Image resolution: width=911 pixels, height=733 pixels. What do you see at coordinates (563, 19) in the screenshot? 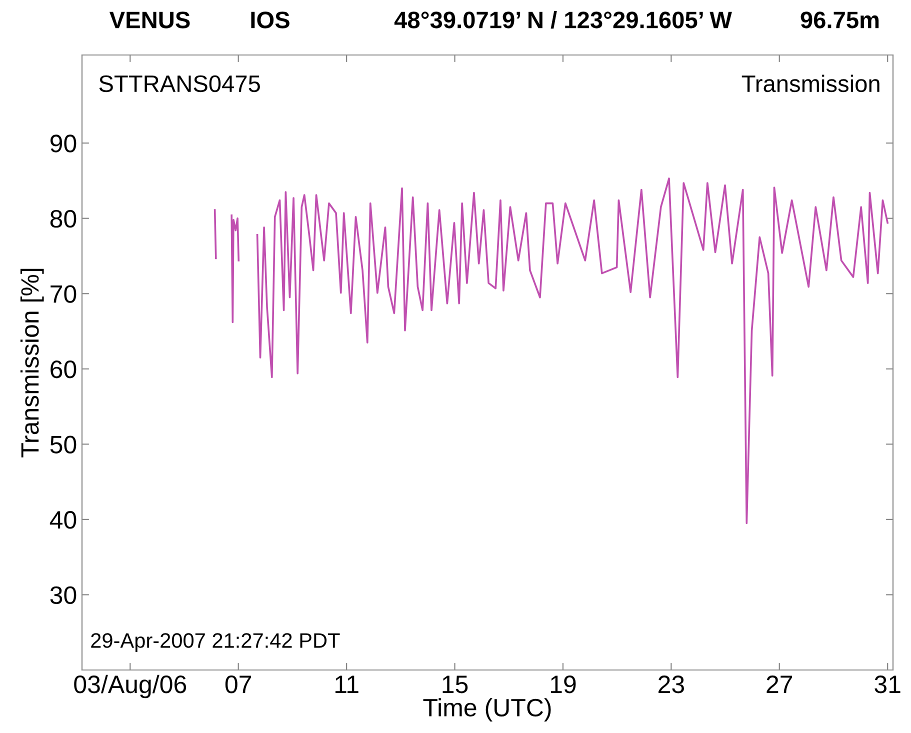
I see `text: 48°39.0719’ N / 123°29.1605’ W` at bounding box center [563, 19].